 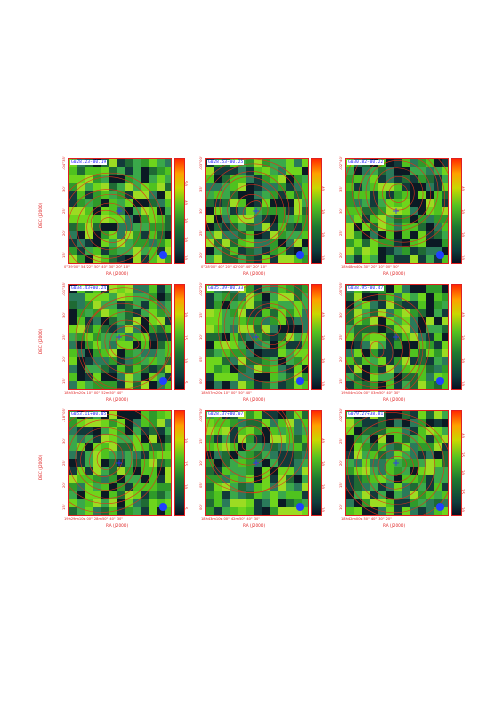 I want to click on panel-label: G038.95-00.47, so click(x=366, y=288).